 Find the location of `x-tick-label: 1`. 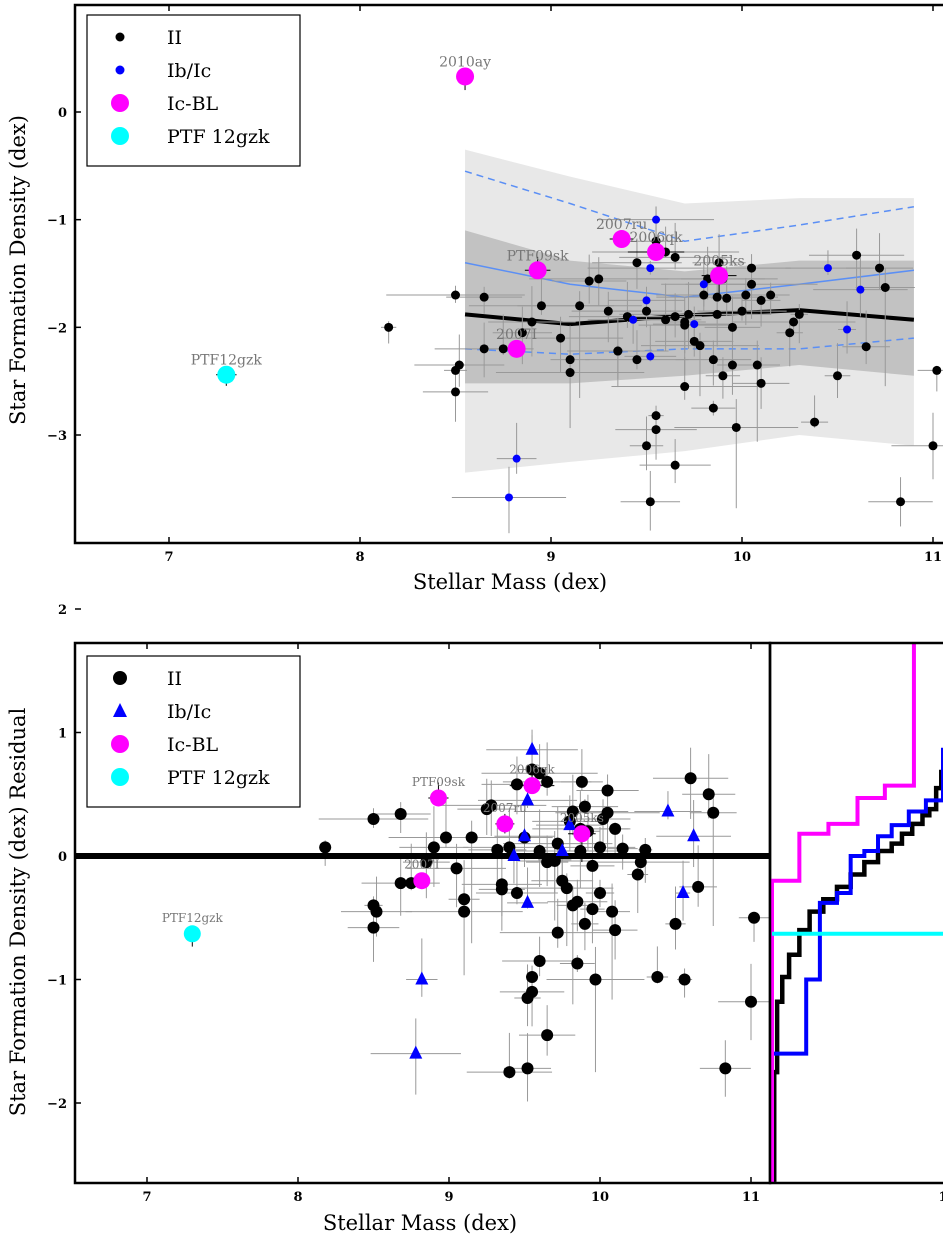

x-tick-label: 1 is located at coordinates (940, 1197).